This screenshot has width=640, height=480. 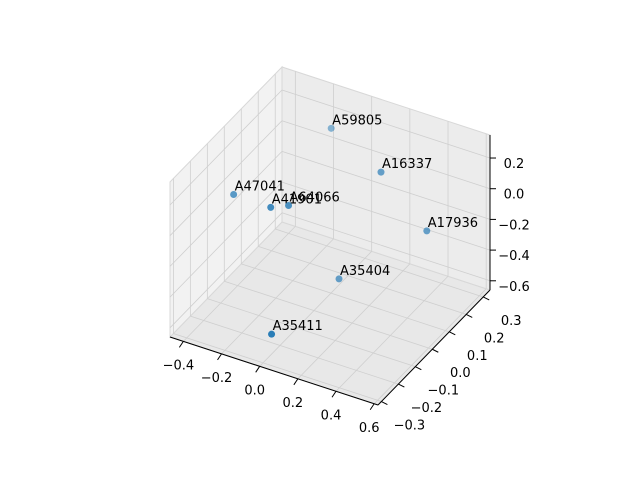 I want to click on y-tick-label: 0.1, so click(x=477, y=356).